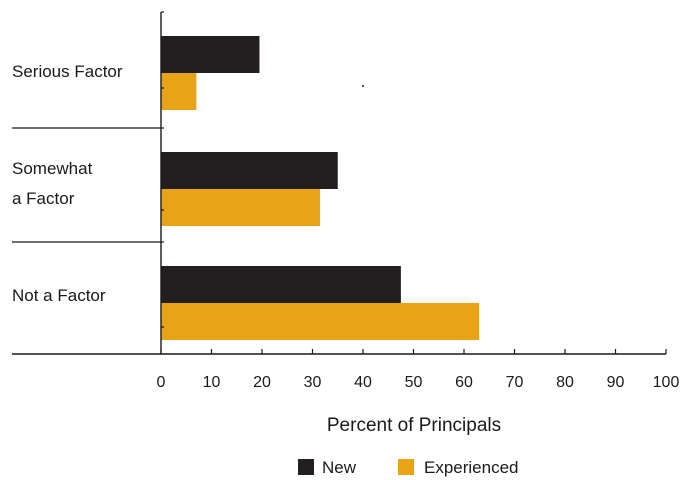 Image resolution: width=685 pixels, height=480 pixels. Describe the element at coordinates (43, 198) in the screenshot. I see `category-label: a Factor` at that location.